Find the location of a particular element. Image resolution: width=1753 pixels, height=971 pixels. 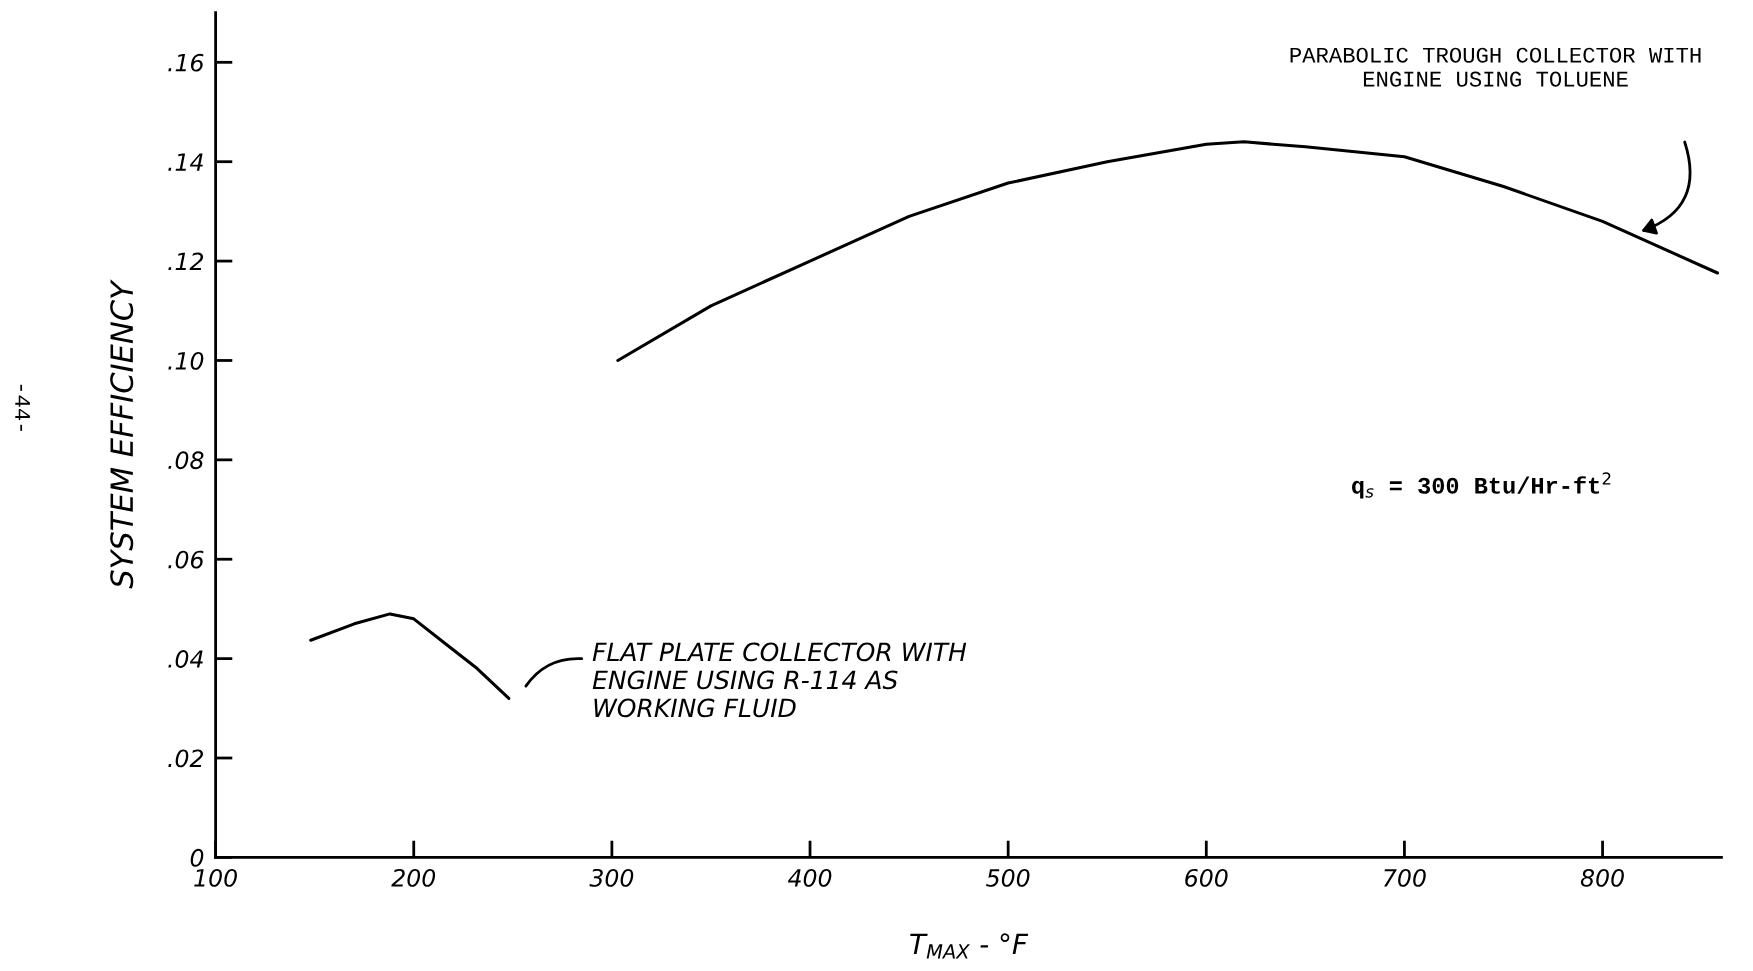

x-tick-label: 800 is located at coordinates (1602, 877).